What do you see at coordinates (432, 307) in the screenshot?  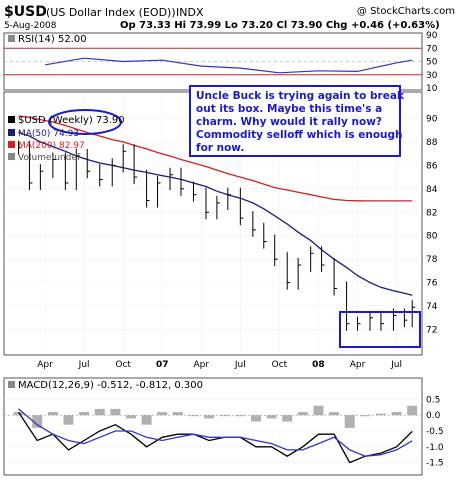 I see `price-tick-label: 74` at bounding box center [432, 307].